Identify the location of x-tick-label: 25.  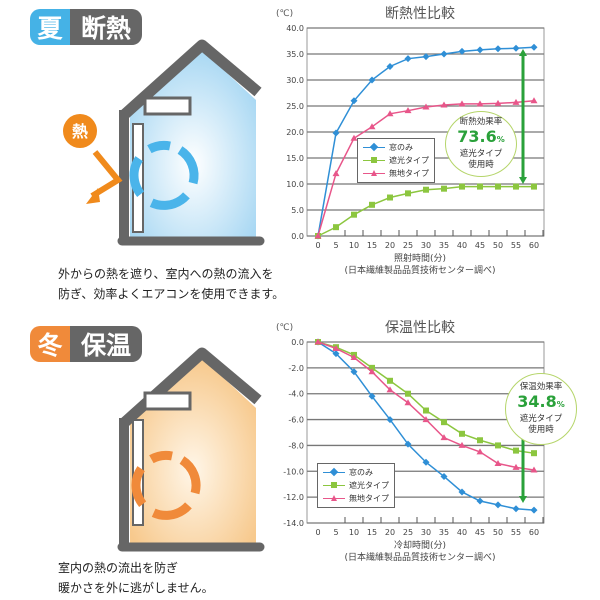
(408, 532).